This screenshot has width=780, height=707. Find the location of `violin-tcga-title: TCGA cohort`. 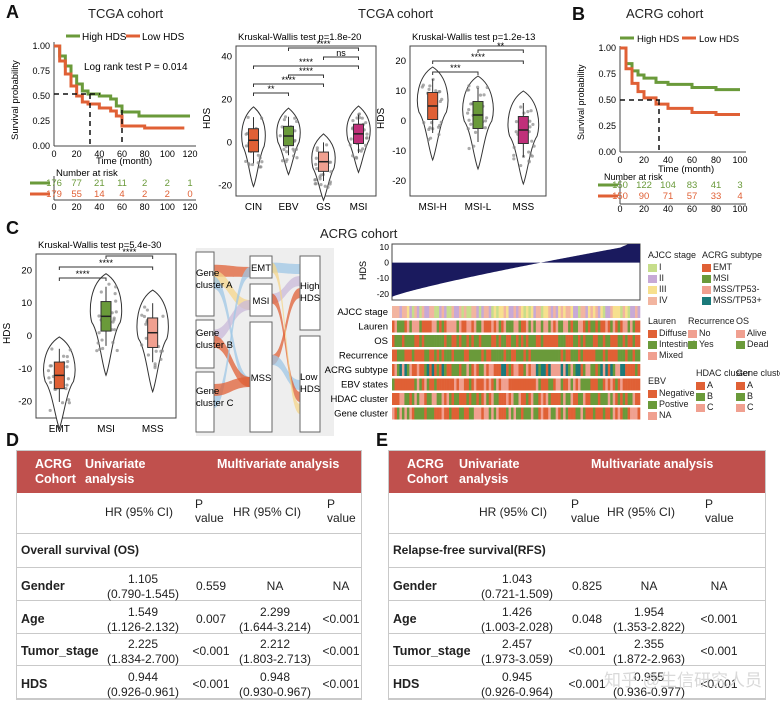

violin-tcga-title: TCGA cohort is located at coordinates (396, 13).